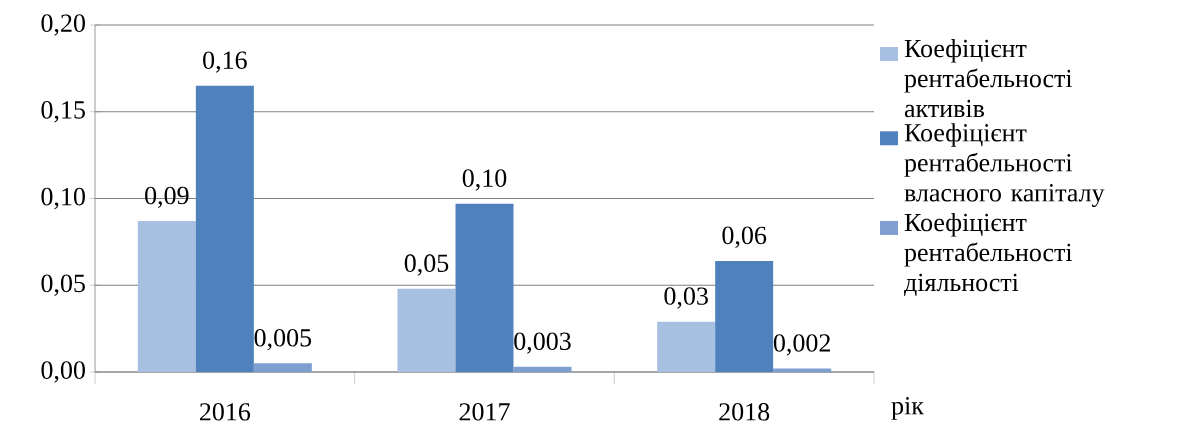 The image size is (1194, 425). I want to click on data-label: 0,06, so click(744, 237).